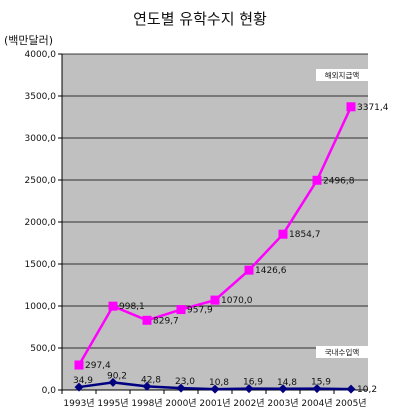  Describe the element at coordinates (339, 181) in the screenshot. I see `data-label: 2496,8` at that location.